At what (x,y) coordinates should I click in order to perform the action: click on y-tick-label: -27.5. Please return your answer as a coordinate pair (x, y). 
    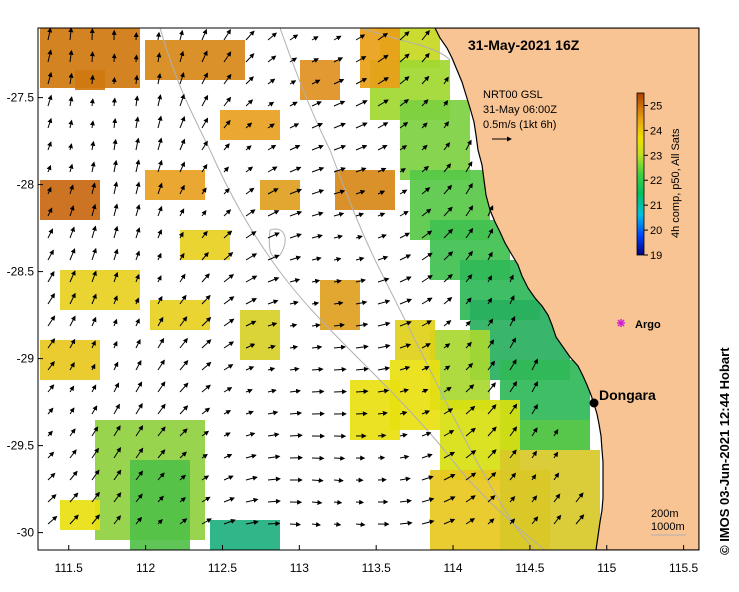
    Looking at the image, I should click on (21, 98).